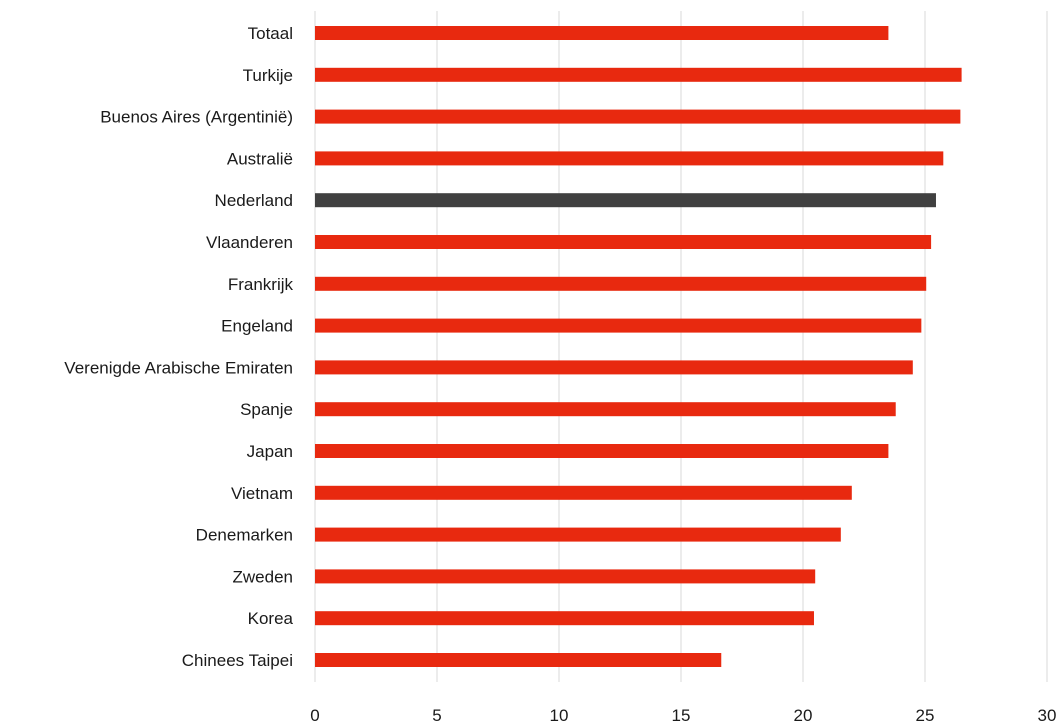 This screenshot has width=1062, height=725. I want to click on category-label: Turkije, so click(268, 75).